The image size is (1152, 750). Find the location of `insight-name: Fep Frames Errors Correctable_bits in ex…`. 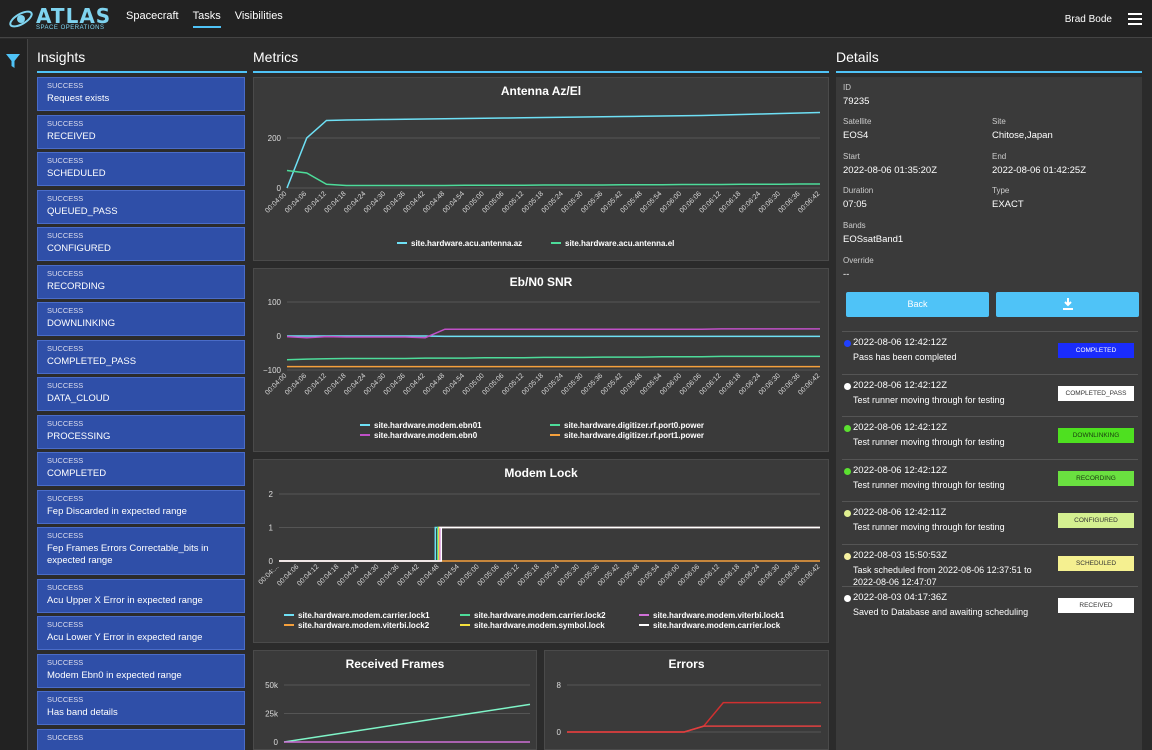

insight-name: Fep Frames Errors Correctable_bits in ex… is located at coordinates (128, 555).